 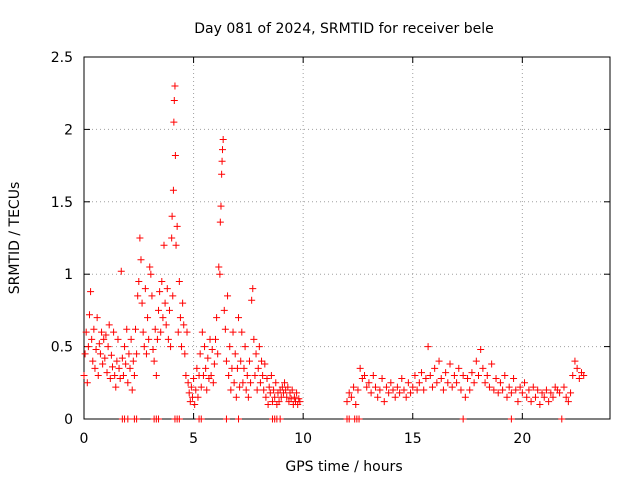 What do you see at coordinates (68, 275) in the screenshot?
I see `y-tick-label: 1` at bounding box center [68, 275].